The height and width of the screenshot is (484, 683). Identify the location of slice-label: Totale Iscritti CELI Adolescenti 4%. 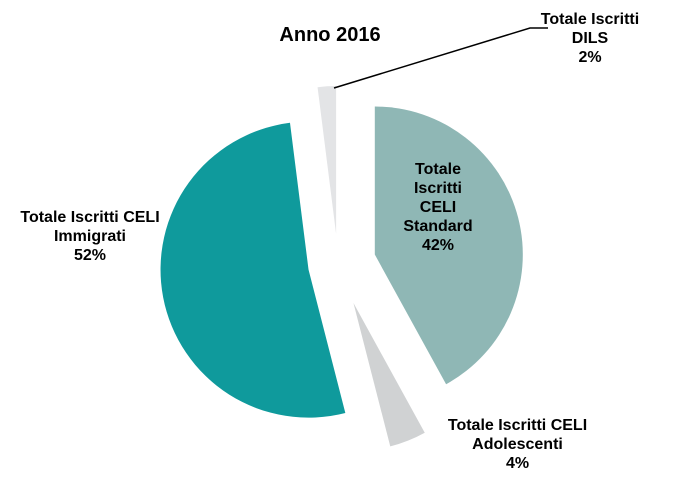
(517, 444).